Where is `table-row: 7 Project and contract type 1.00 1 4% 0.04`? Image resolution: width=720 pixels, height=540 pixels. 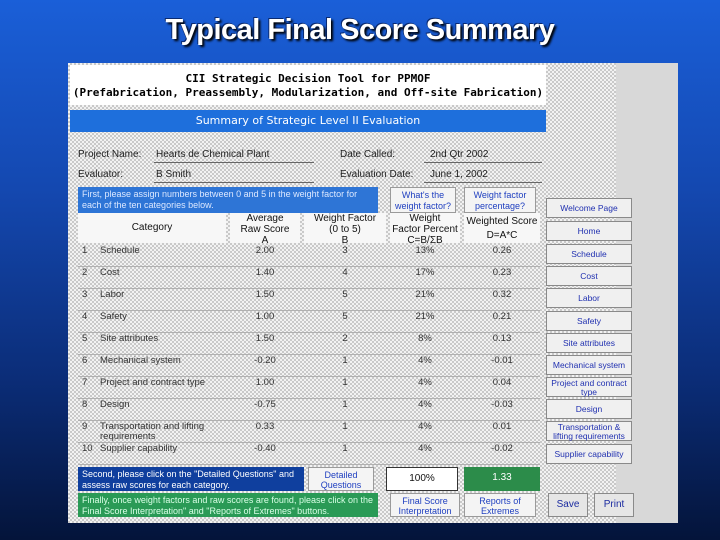
table-row: 7 Project and contract type 1.00 1 4% 0.04 is located at coordinates (309, 388).